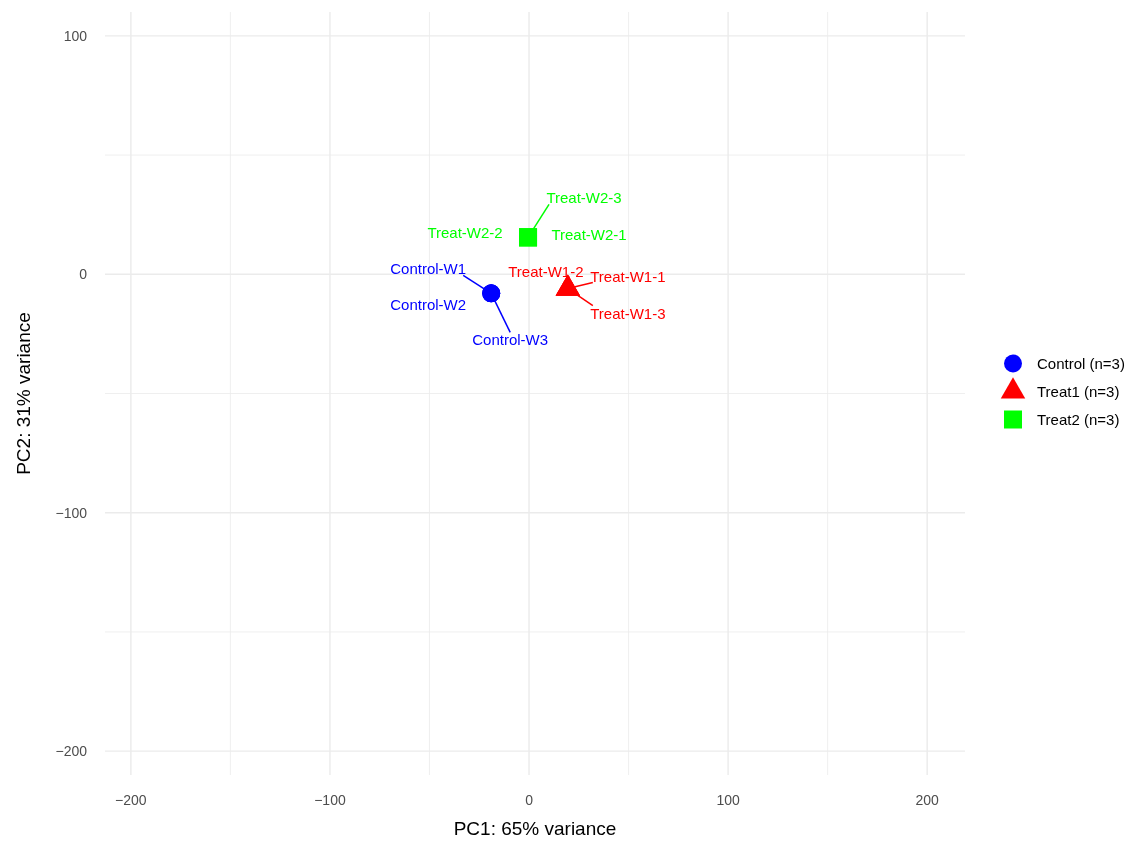 The width and height of the screenshot is (1137, 842). Describe the element at coordinates (465, 233) in the screenshot. I see `annotation: Treat-W2-2` at that location.